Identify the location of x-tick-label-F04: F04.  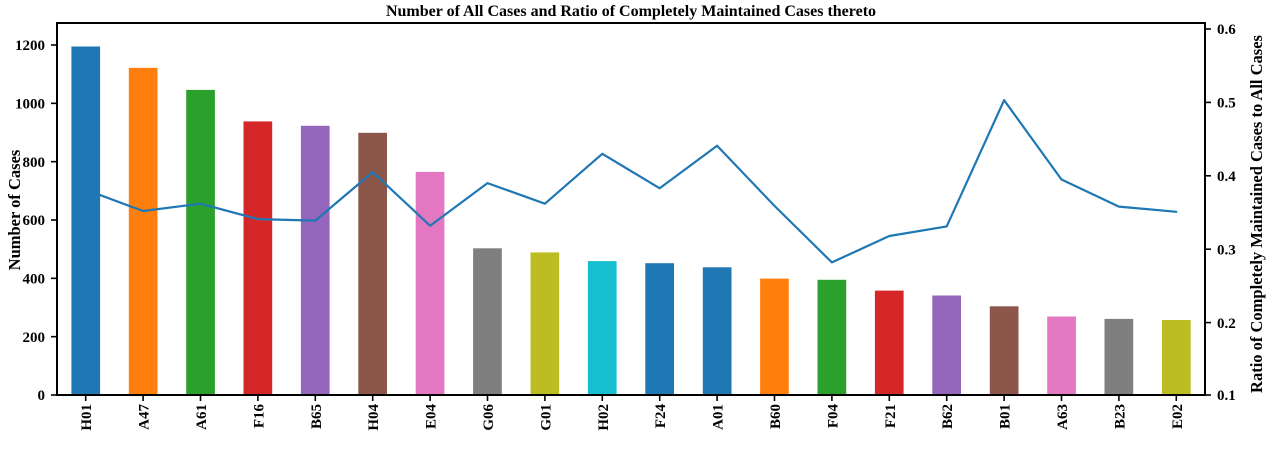
(833, 416).